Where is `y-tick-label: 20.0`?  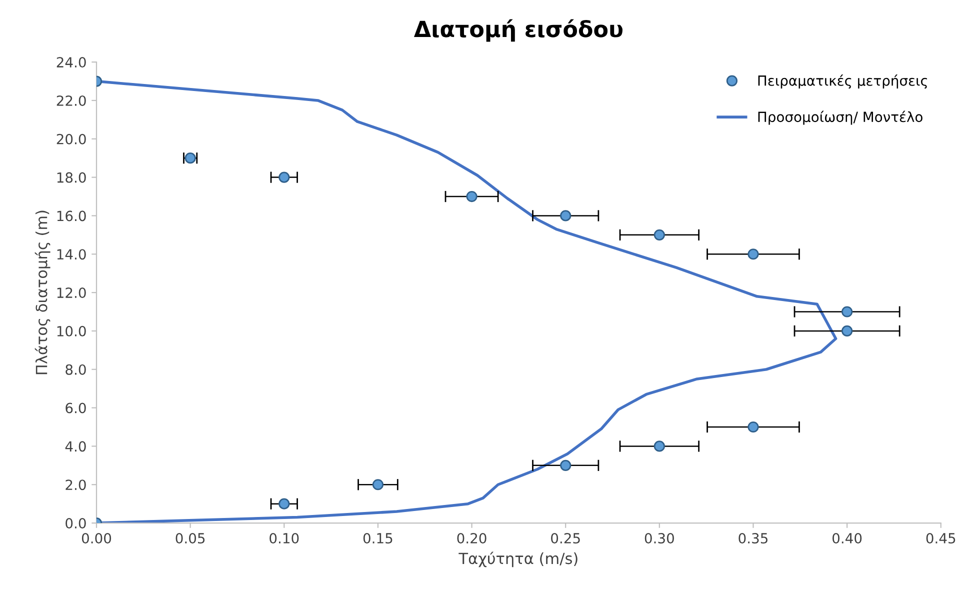
y-tick-label: 20.0 is located at coordinates (71, 139).